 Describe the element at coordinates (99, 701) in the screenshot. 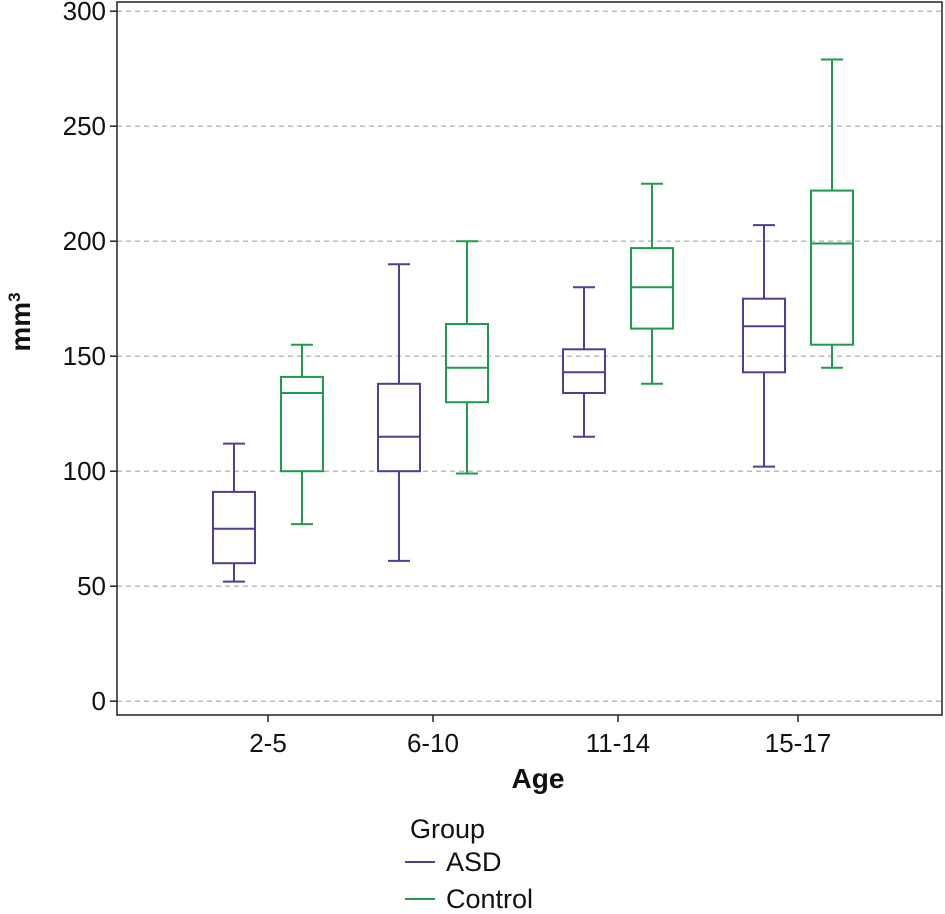

I see `y-tick-label: 0` at that location.